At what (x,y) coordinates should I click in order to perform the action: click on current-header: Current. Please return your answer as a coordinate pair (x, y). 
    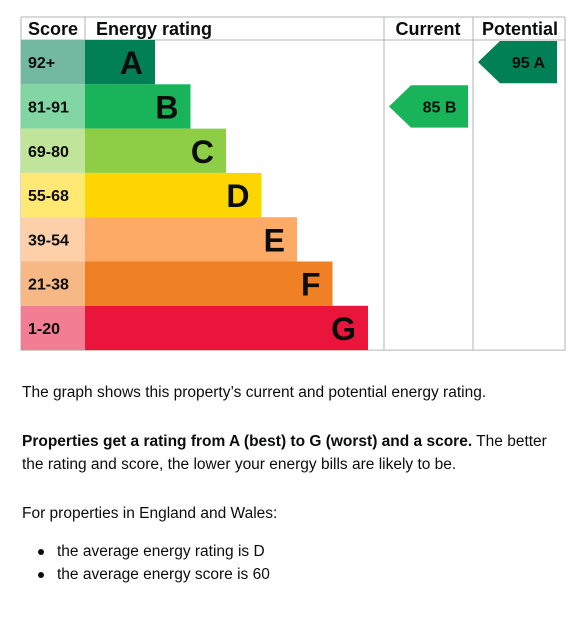
    Looking at the image, I should click on (427, 29).